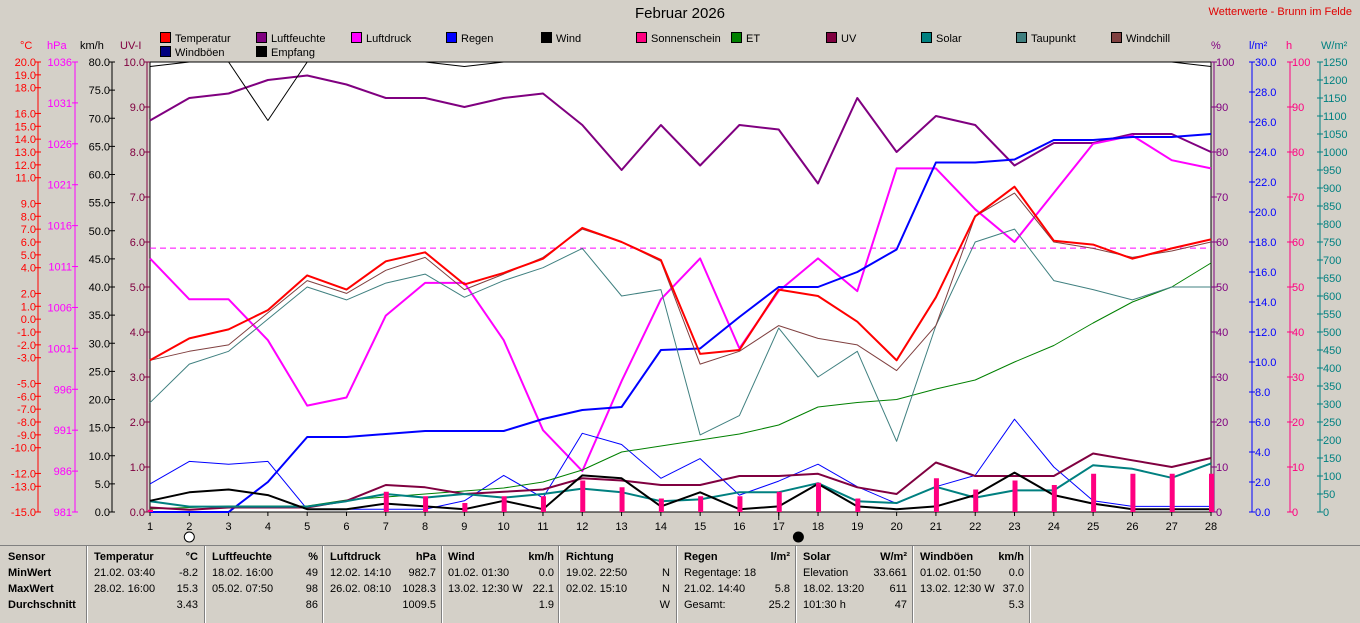 The height and width of the screenshot is (623, 1360). Describe the element at coordinates (99, 372) in the screenshot. I see `tick-label-wind: 25.0` at that location.